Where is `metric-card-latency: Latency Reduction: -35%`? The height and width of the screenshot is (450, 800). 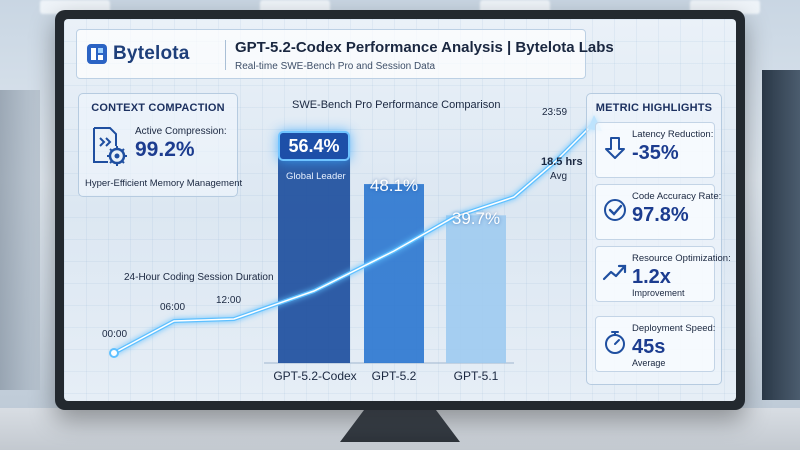
metric-card-latency: Latency Reduction: -35% is located at coordinates (655, 150).